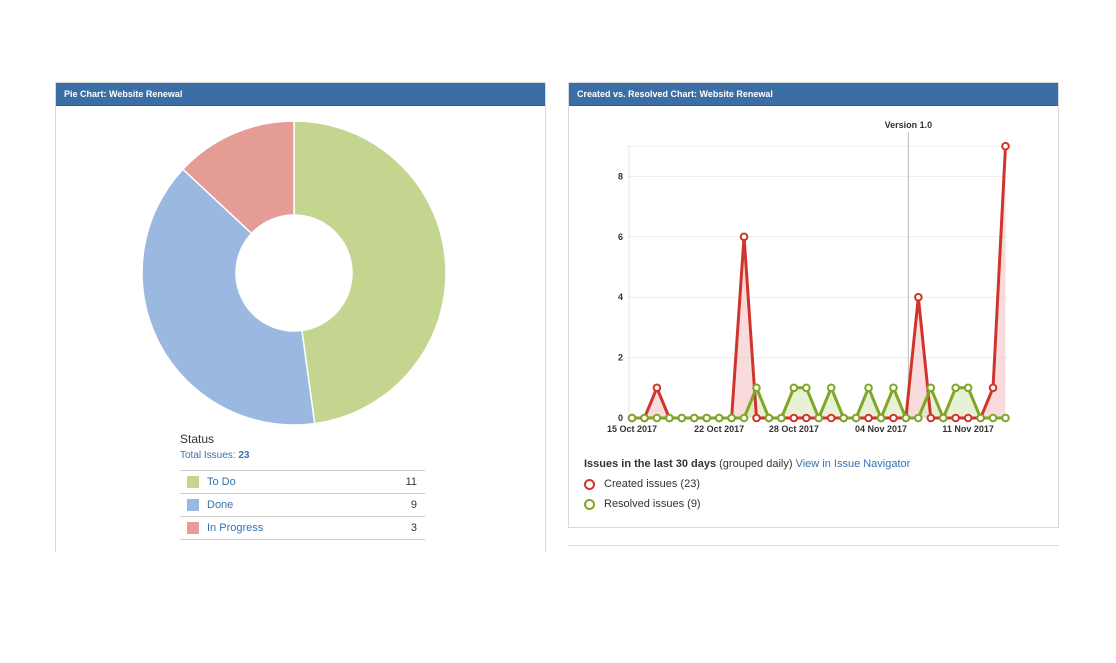 This screenshot has width=1116, height=663. I want to click on legend-row: Done 9, so click(302, 505).